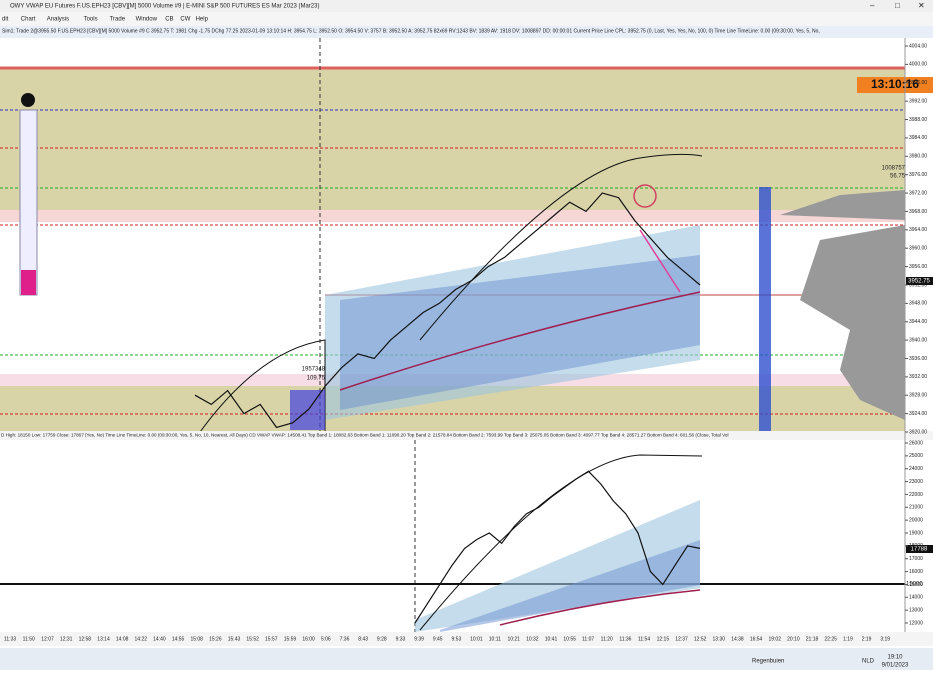 The width and height of the screenshot is (933, 675). What do you see at coordinates (569, 639) in the screenshot?
I see `x-tick-label: 10:55` at bounding box center [569, 639].